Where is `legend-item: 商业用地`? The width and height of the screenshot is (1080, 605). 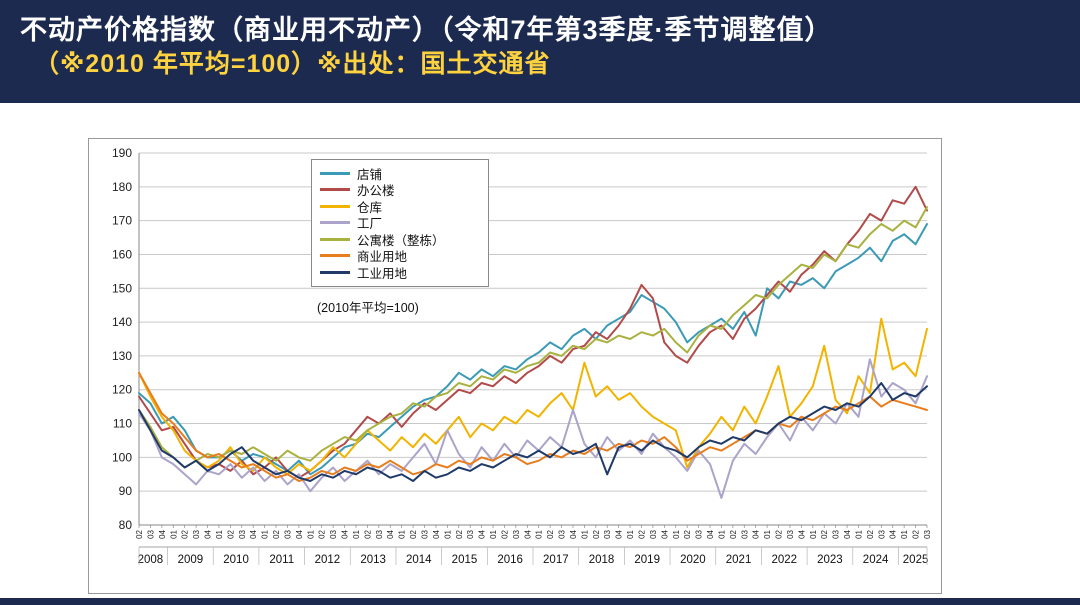 legend-item: 商业用地 is located at coordinates (400, 256).